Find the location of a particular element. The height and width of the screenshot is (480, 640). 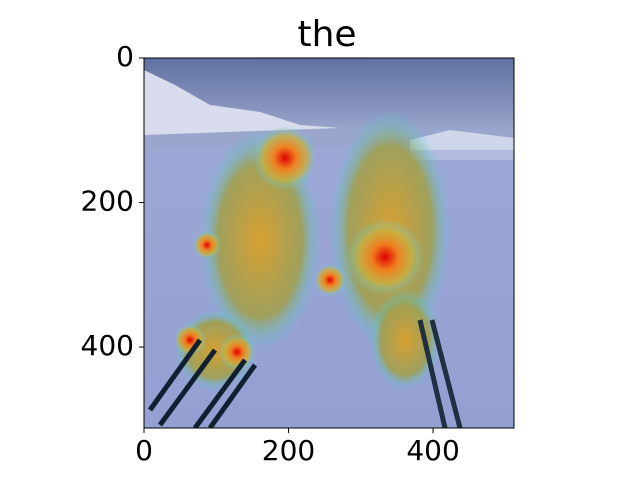

y-tick-label: 200 is located at coordinates (107, 201).